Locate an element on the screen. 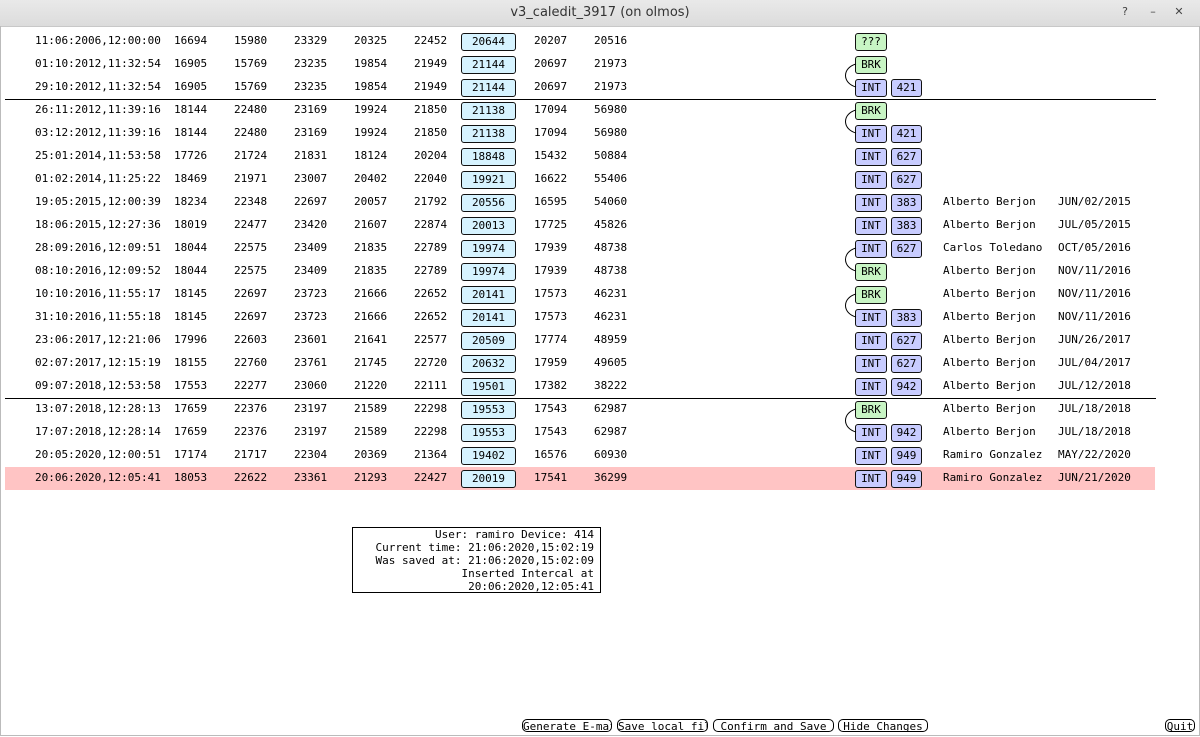 This screenshot has height=737, width=1200. row-value-highlight: 19402 is located at coordinates (488, 456).